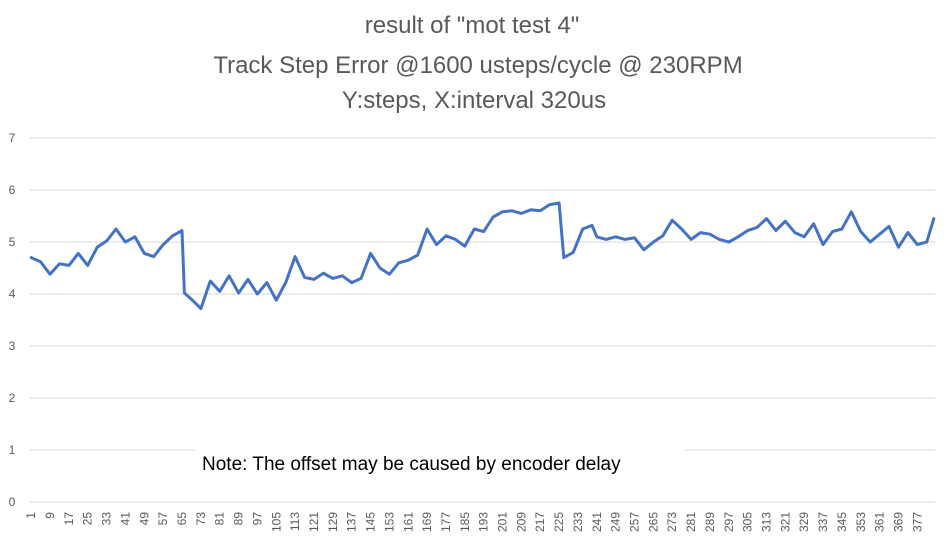  Describe the element at coordinates (314, 522) in the screenshot. I see `x-tick-label: 121` at that location.